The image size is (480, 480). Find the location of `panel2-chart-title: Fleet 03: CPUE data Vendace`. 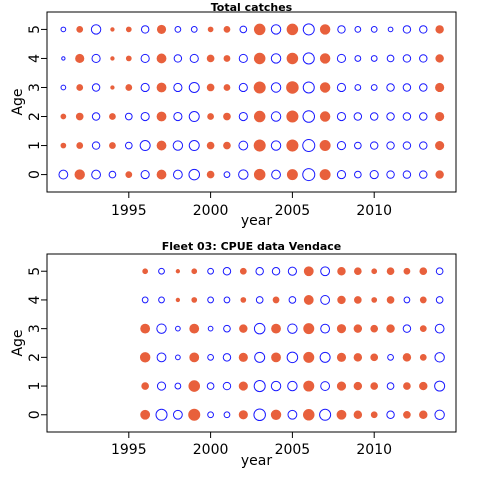

panel2-chart-title: Fleet 03: CPUE data Vendace is located at coordinates (252, 246).